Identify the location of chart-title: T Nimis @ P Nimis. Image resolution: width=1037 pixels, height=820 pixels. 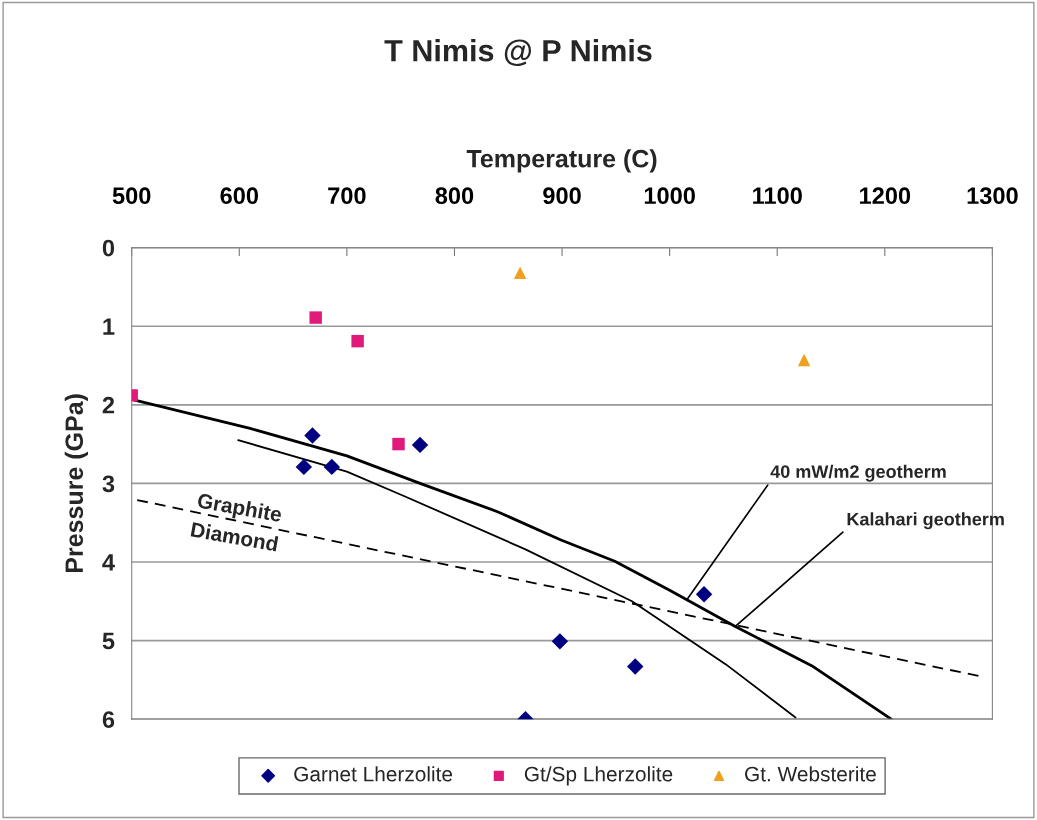
(518, 53).